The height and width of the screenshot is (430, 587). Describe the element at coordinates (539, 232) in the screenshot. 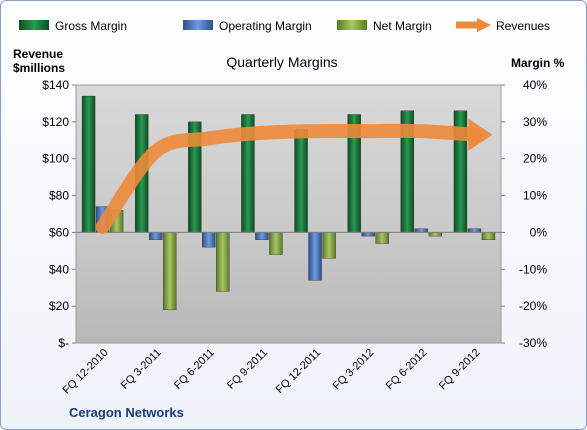

I see `right-tick-label: 0%` at that location.